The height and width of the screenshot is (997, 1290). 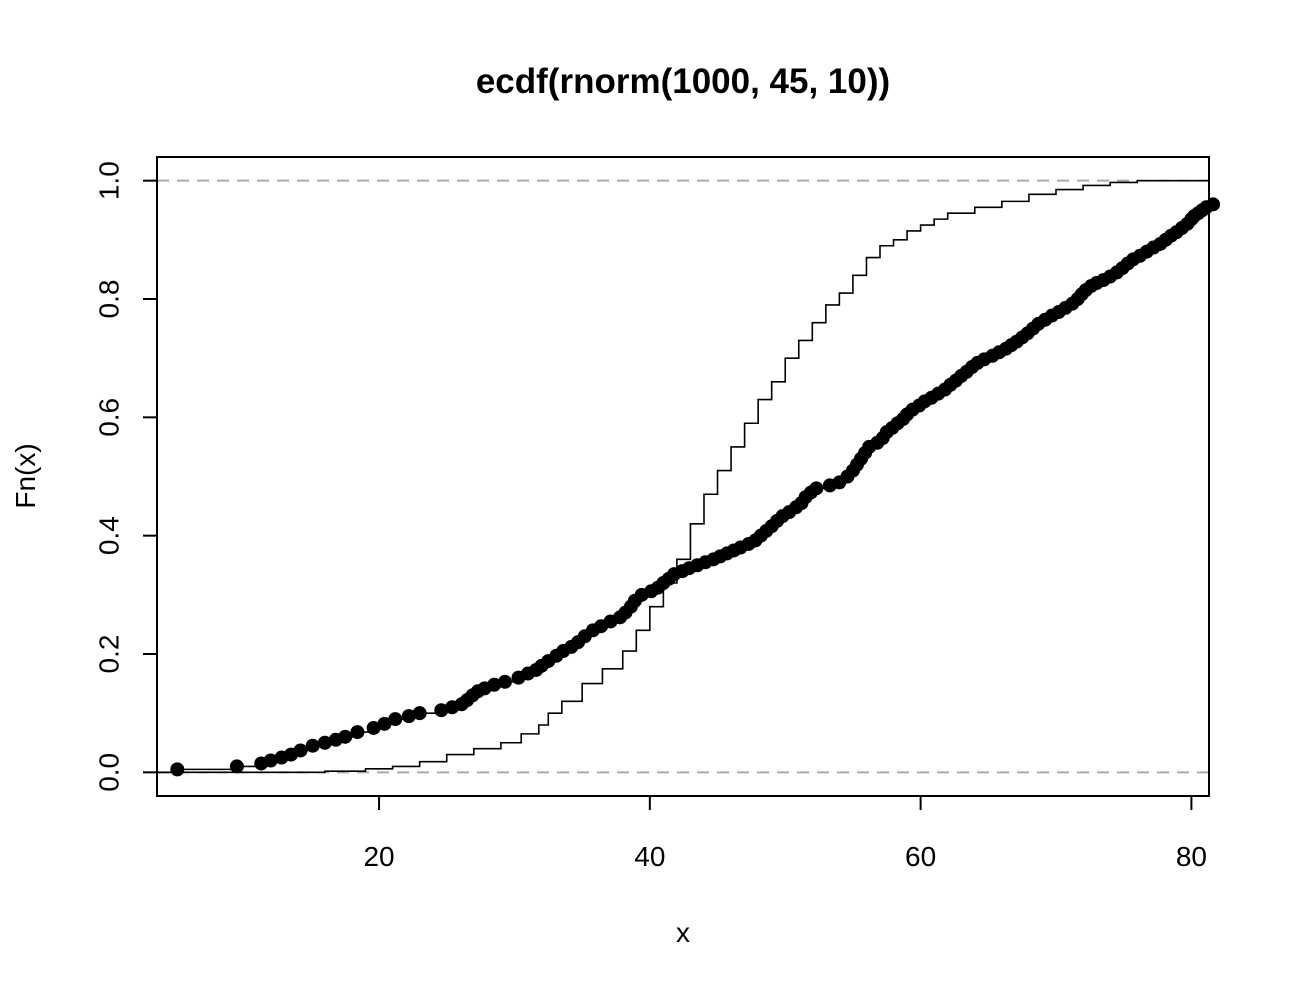 I want to click on chart-title: ecdf(rnorm(1000, 45, 10)), so click(x=683, y=81).